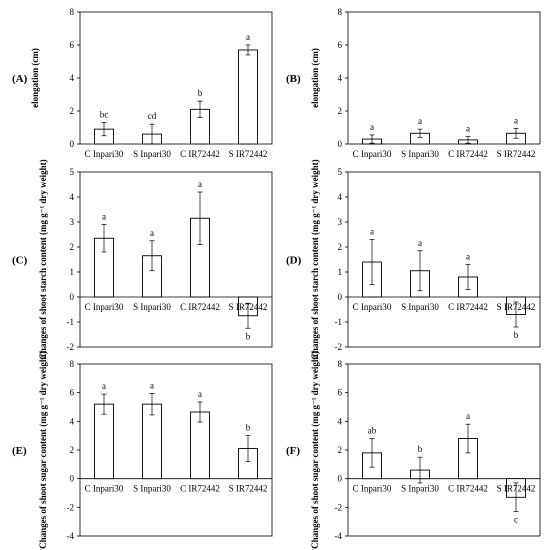  I want to click on panel-label: (F), so click(293, 451).